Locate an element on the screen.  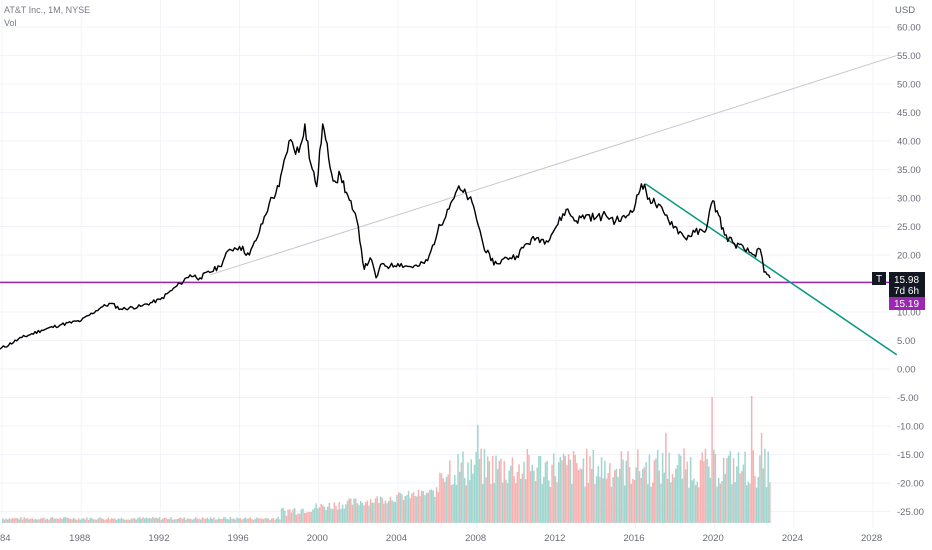
x-tick-label: 2028 is located at coordinates (871, 538).